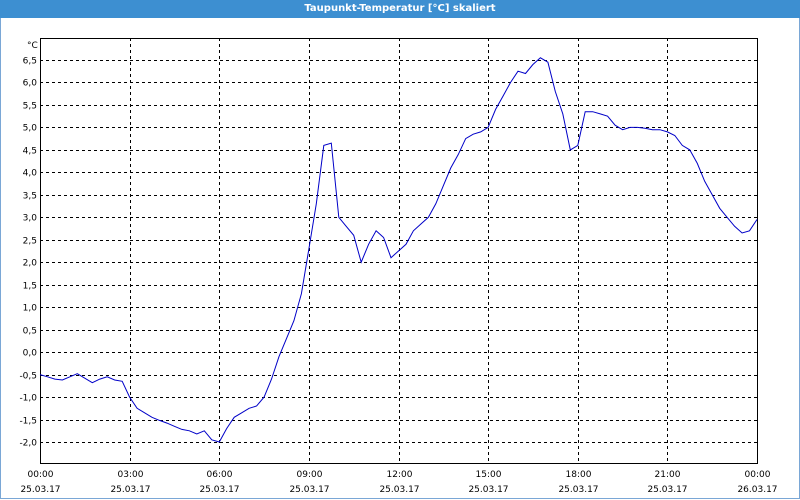 The height and width of the screenshot is (500, 800). What do you see at coordinates (32, 46) in the screenshot?
I see `y-axis-unit-label: °C` at bounding box center [32, 46].